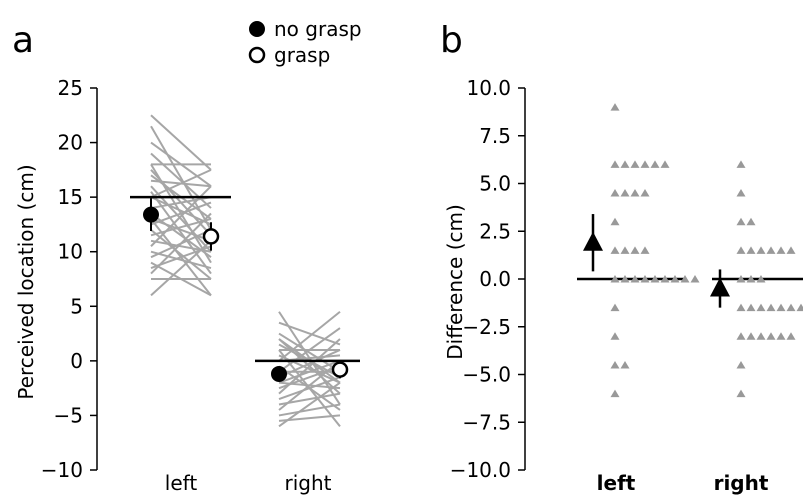  Describe the element at coordinates (318, 29) in the screenshot. I see `legend-label-no-grasp: no grasp` at that location.